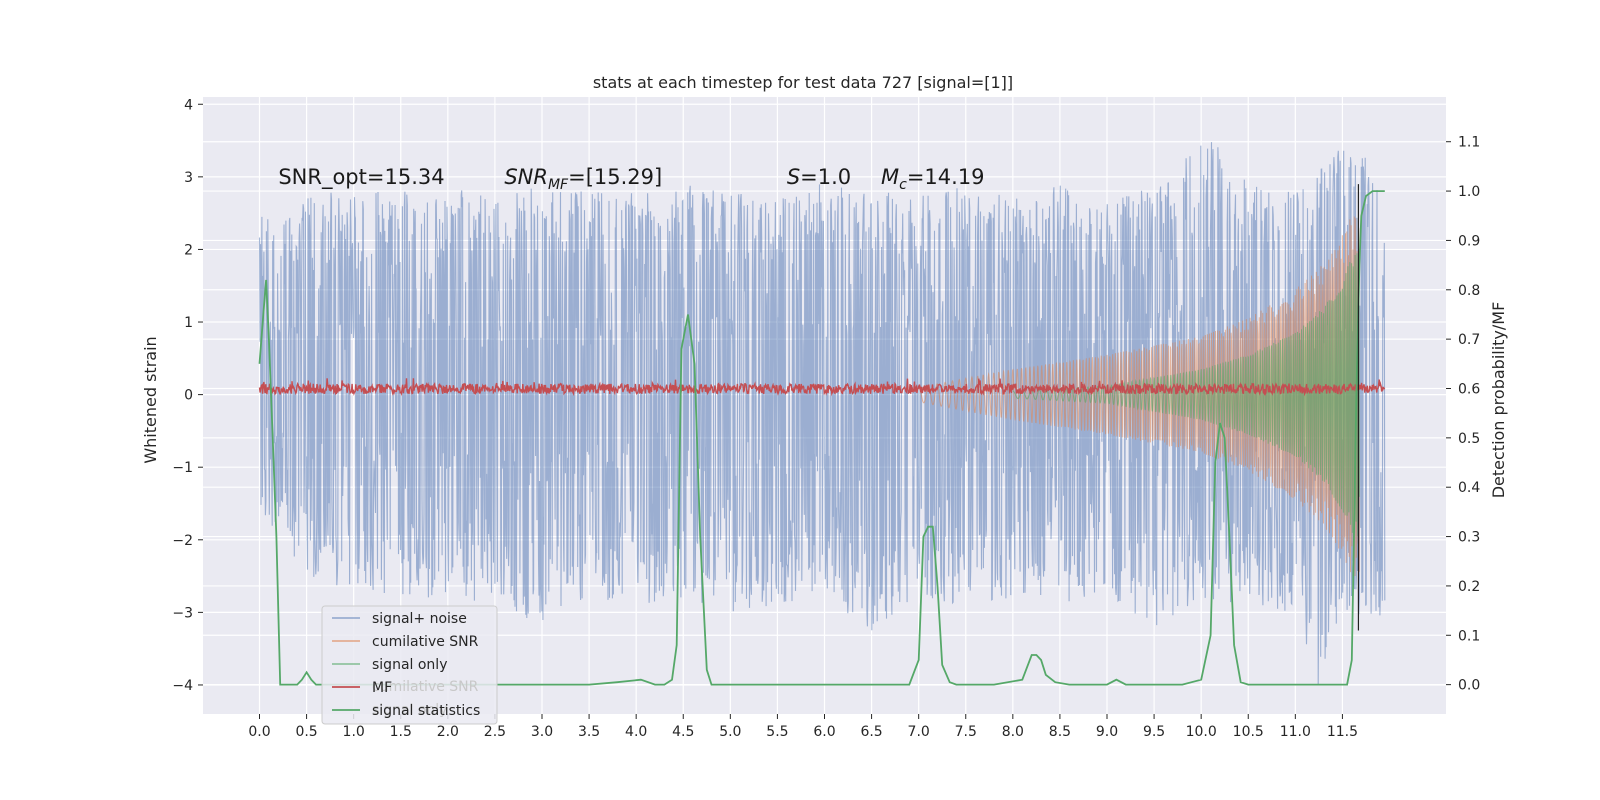  I want to click on y2-tick-label: 0.5, so click(1469, 439).